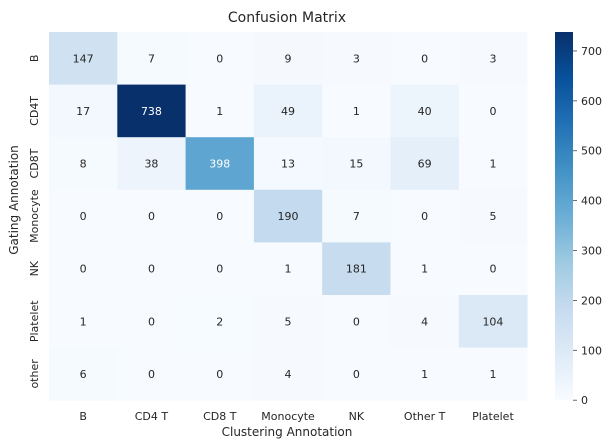 The width and height of the screenshot is (614, 448). Describe the element at coordinates (587, 226) in the screenshot. I see `colorbar-tick-labels: 0 100 200 300 400 500 600 700` at that location.